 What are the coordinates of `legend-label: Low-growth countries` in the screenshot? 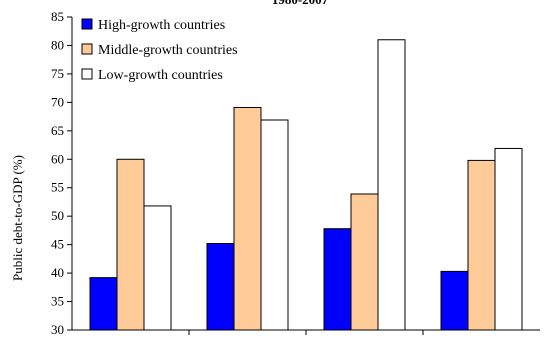 It's located at (160, 75).